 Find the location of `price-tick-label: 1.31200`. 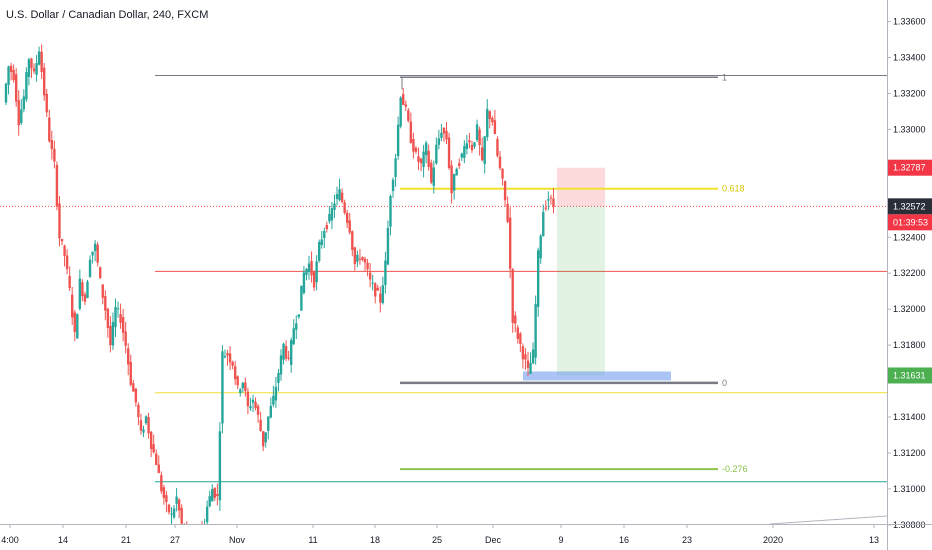

price-tick-label: 1.31200 is located at coordinates (909, 453).